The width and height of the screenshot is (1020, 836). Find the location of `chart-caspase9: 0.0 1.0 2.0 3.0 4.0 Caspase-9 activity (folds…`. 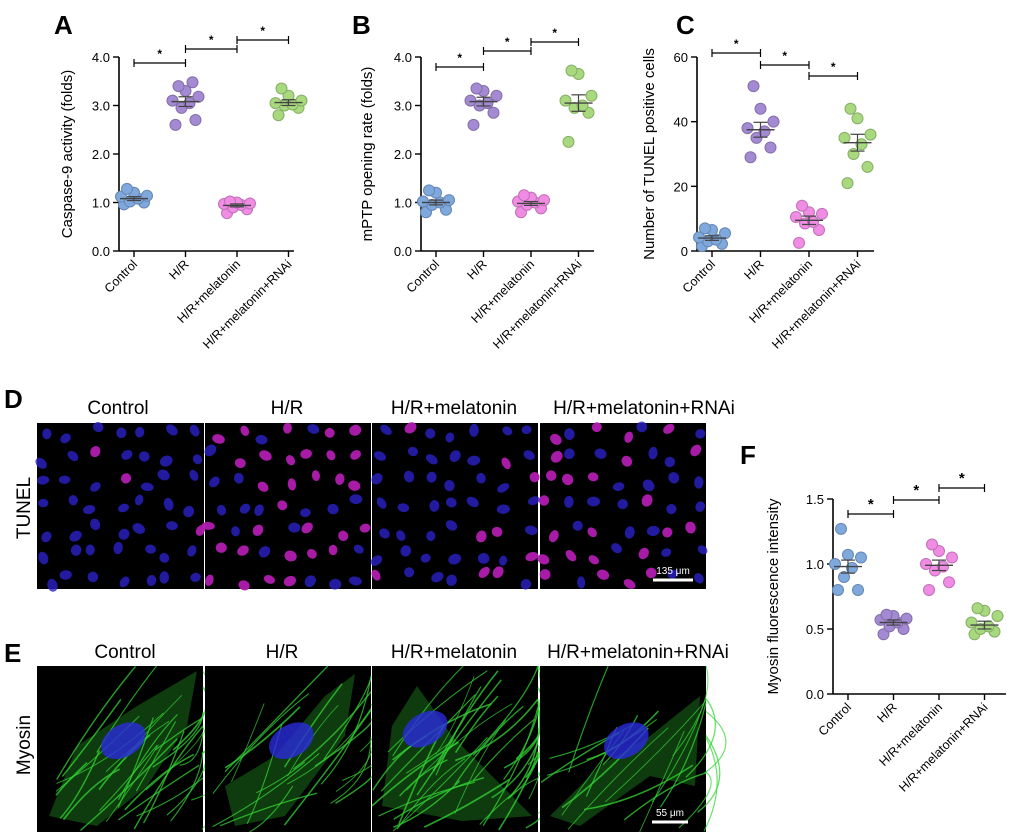

chart-caspase9: 0.0 1.0 2.0 3.0 4.0 Caspase-9 activity (folds… is located at coordinates (183, 188).